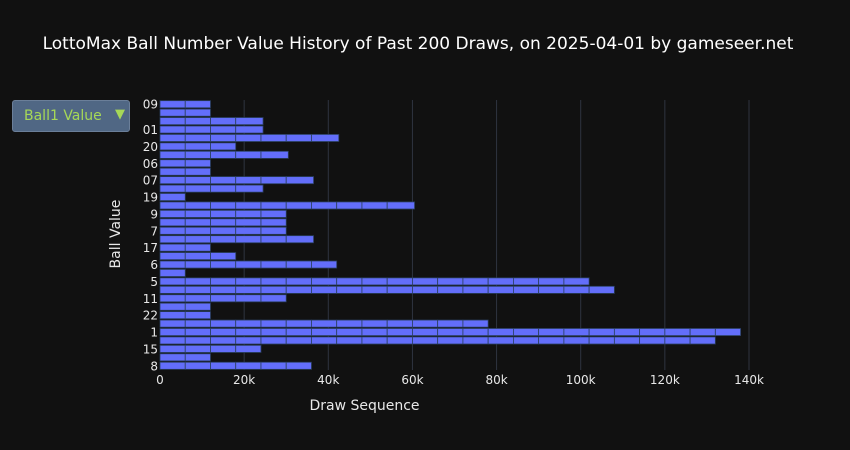 Image resolution: width=850 pixels, height=450 pixels. I want to click on y-tick-label: 7, so click(154, 231).